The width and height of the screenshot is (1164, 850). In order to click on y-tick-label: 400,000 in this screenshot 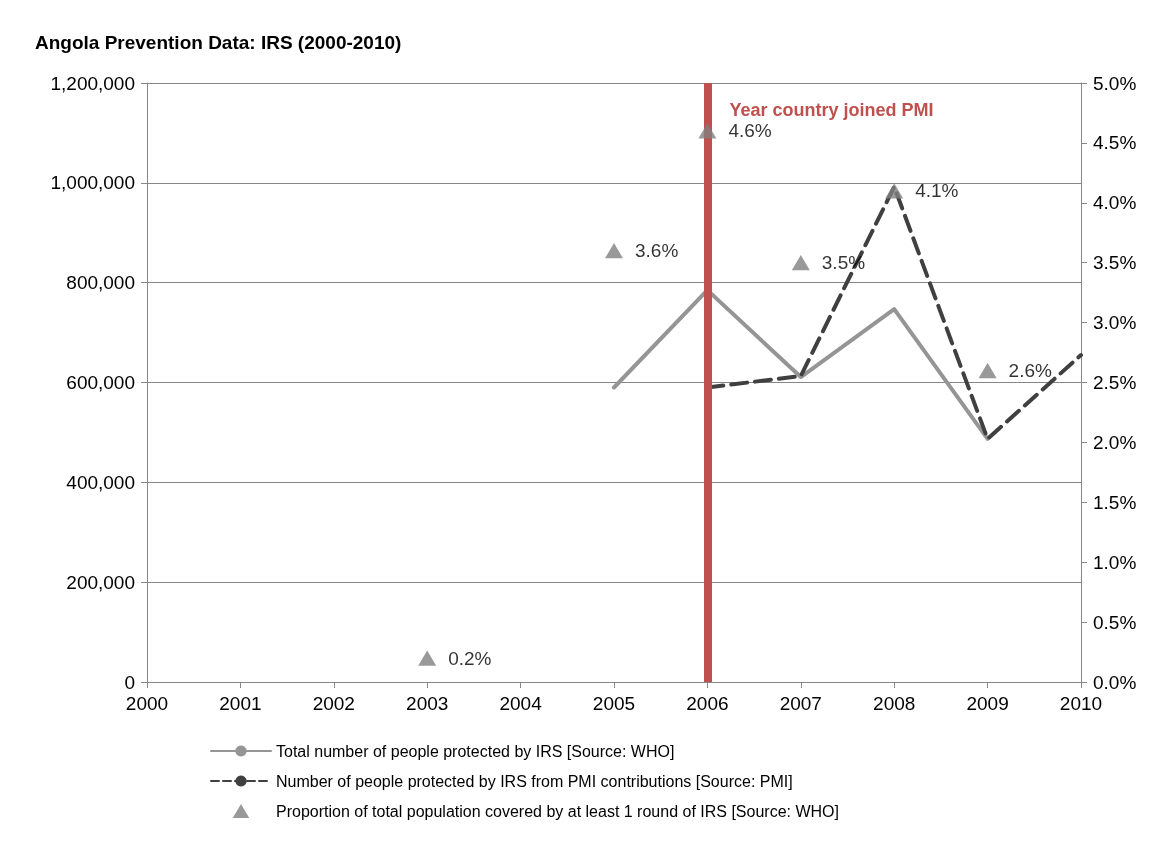, I will do `click(100, 482)`.